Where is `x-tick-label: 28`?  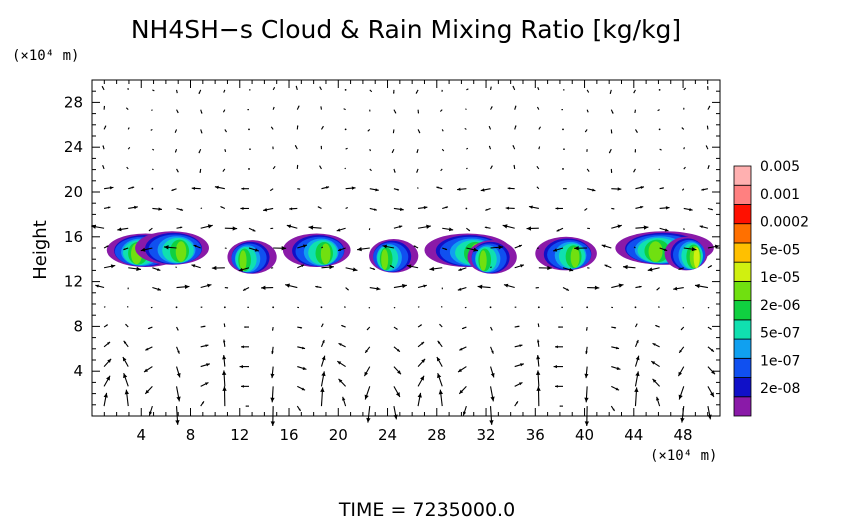
x-tick-label: 28 is located at coordinates (436, 435).